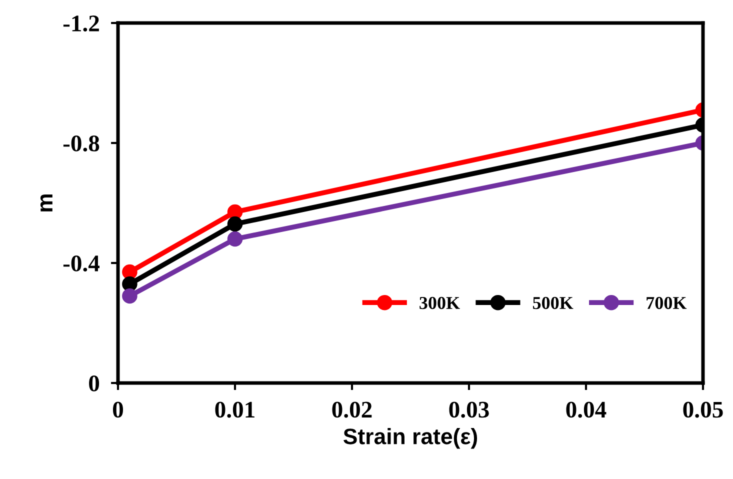 The image size is (733, 479). What do you see at coordinates (703, 410) in the screenshot?
I see `x-tick-label: 0.05` at bounding box center [703, 410].